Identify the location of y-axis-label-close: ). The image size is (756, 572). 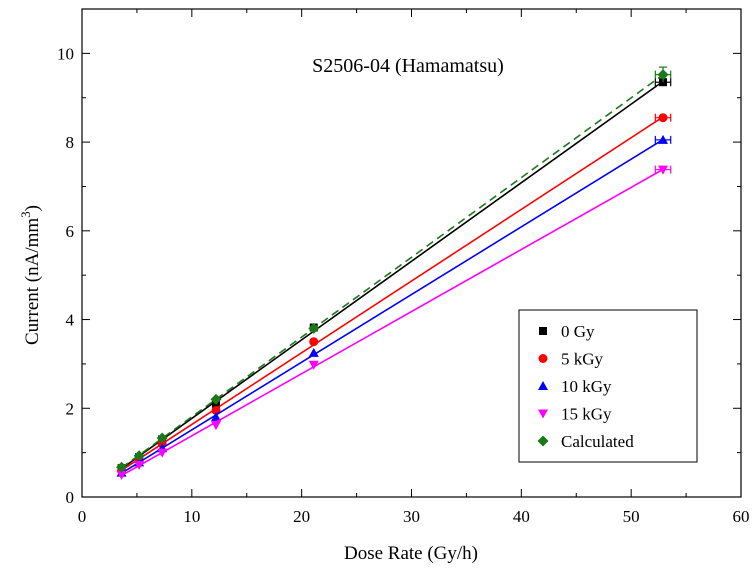
(32, 208).